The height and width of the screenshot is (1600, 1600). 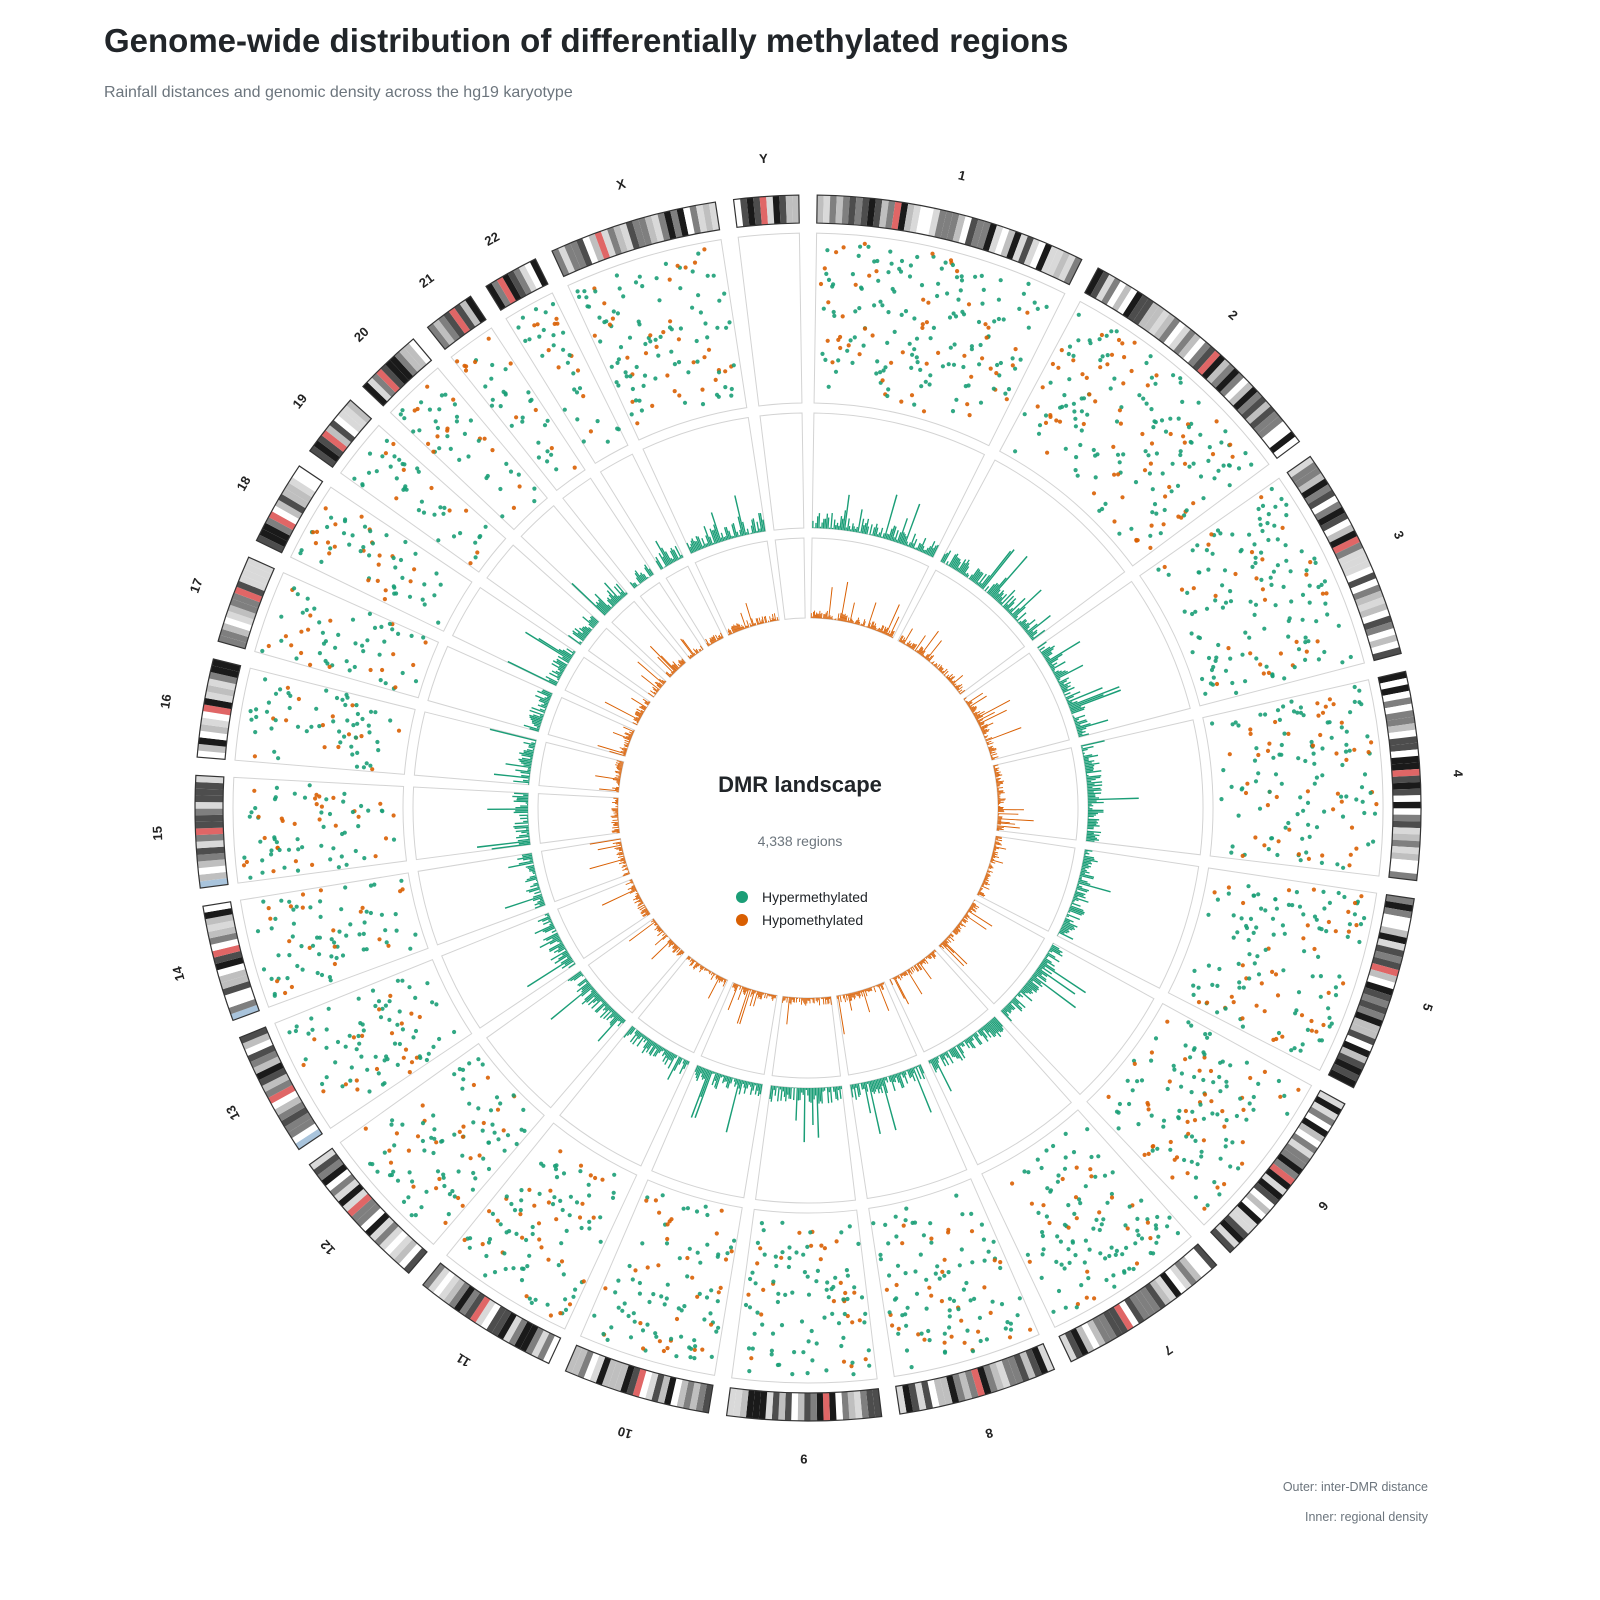 What do you see at coordinates (984, 1380) in the screenshot?
I see `band-chr8` at bounding box center [984, 1380].